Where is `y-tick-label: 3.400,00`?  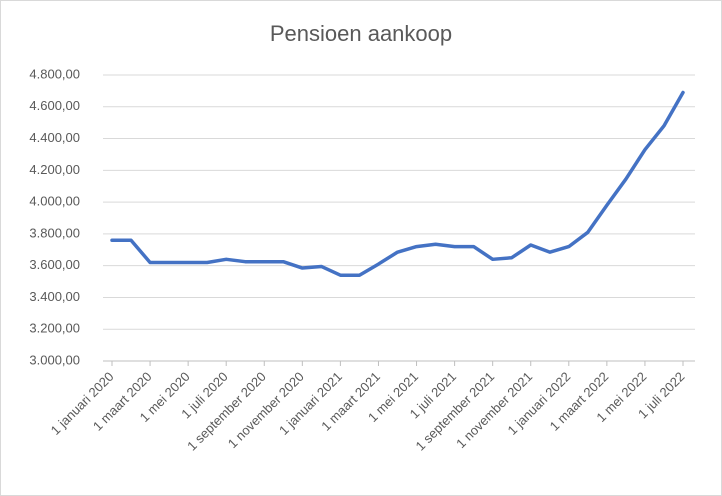
y-tick-label: 3.400,00 is located at coordinates (54, 296).